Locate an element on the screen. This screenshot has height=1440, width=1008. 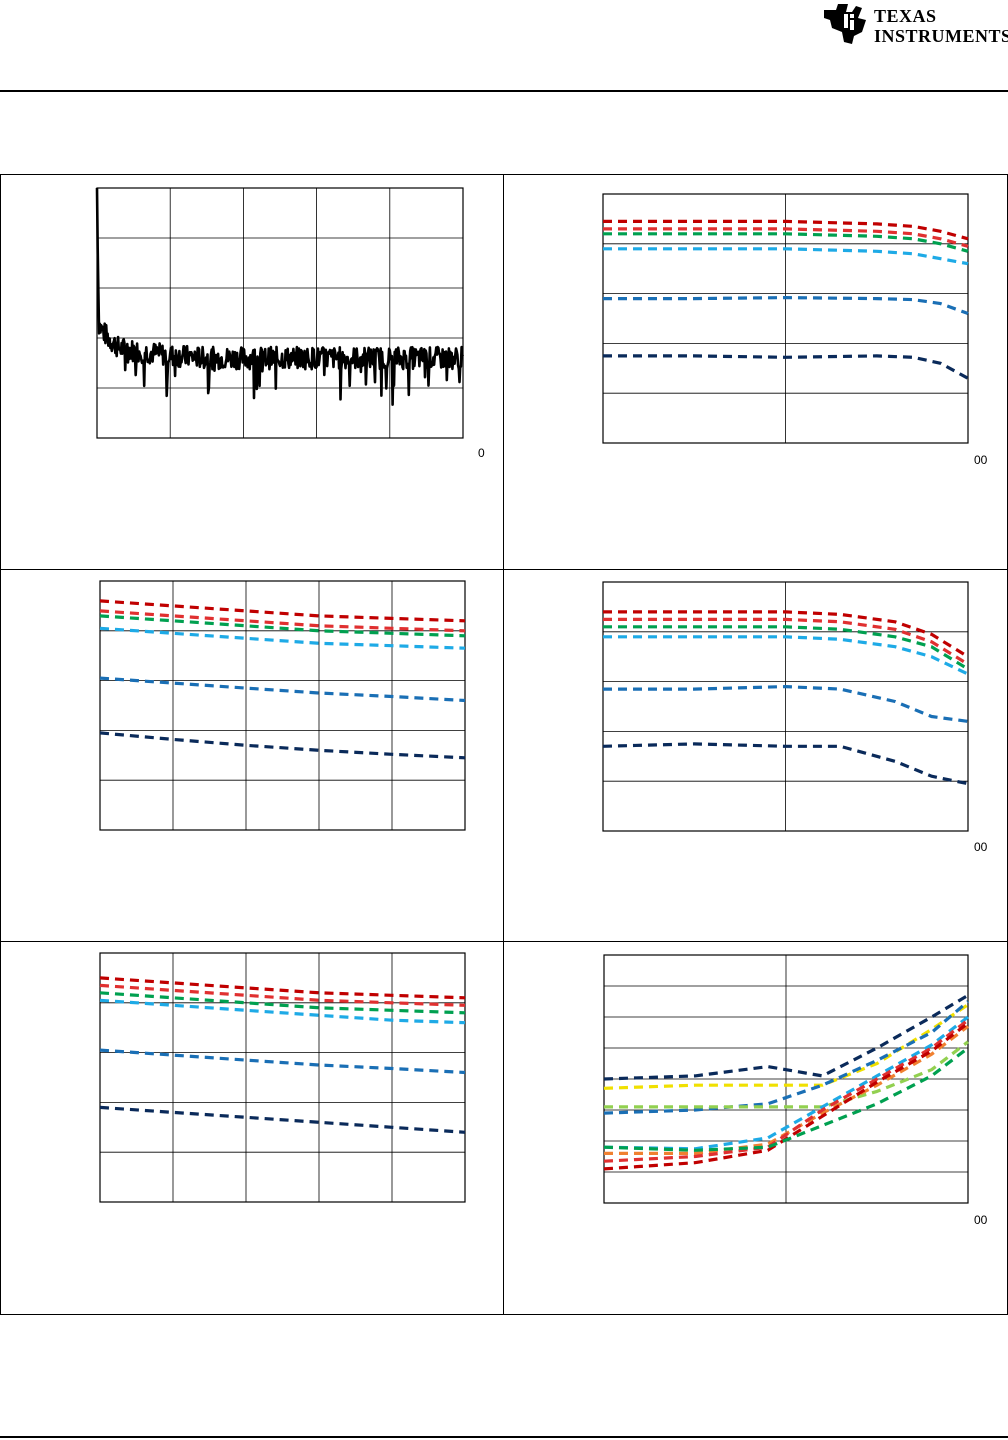
chart-1: 0 is located at coordinates (290, 323).